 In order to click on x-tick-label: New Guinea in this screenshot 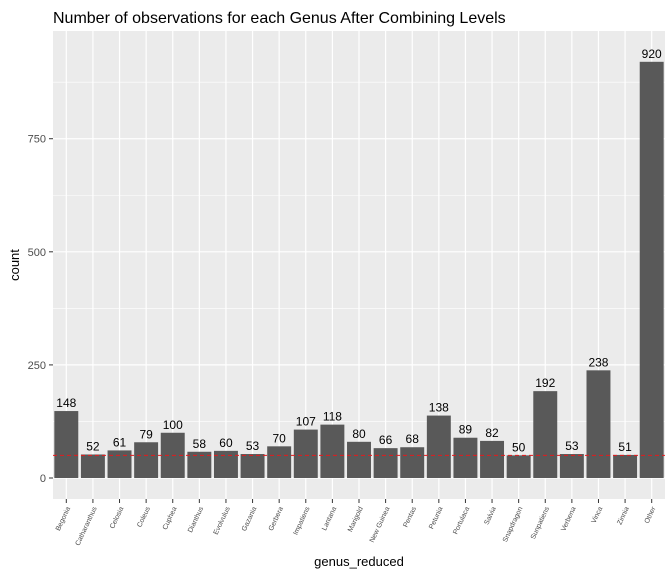, I will do `click(380, 525)`.